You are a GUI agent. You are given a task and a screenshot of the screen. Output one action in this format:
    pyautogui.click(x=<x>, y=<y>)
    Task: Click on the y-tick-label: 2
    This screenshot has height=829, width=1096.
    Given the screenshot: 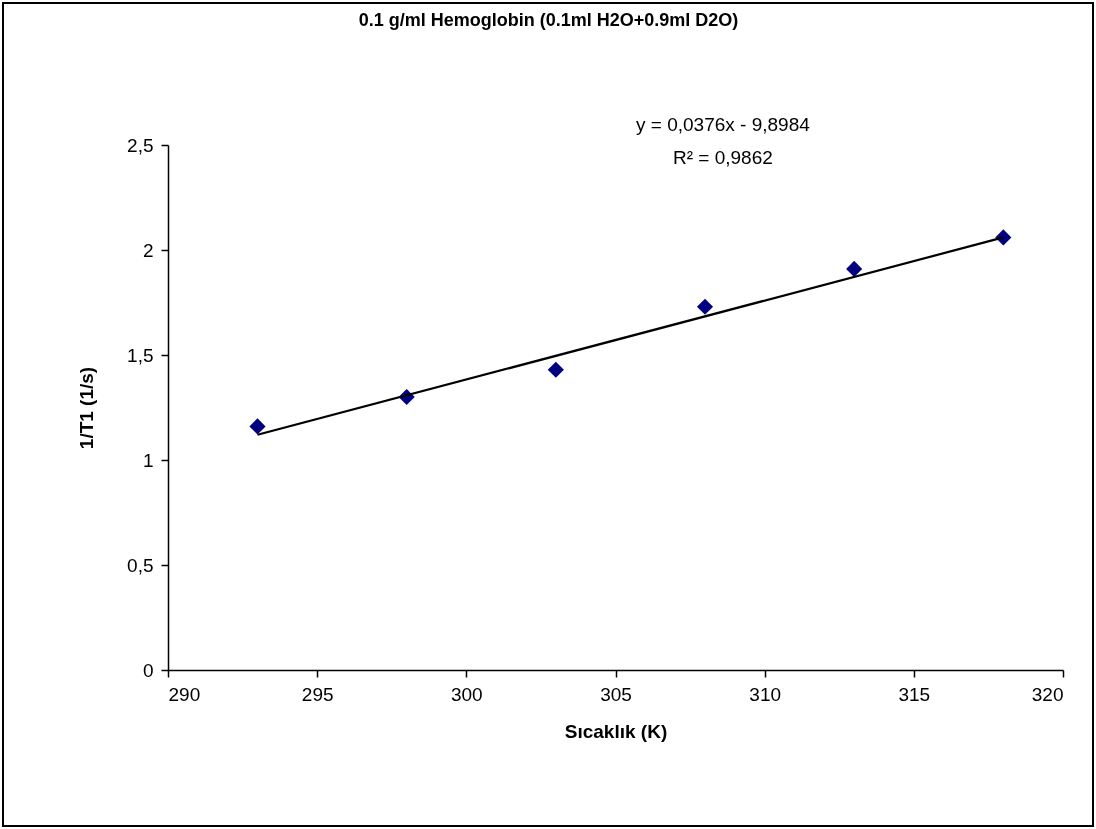 What is the action you would take?
    pyautogui.click(x=148, y=250)
    